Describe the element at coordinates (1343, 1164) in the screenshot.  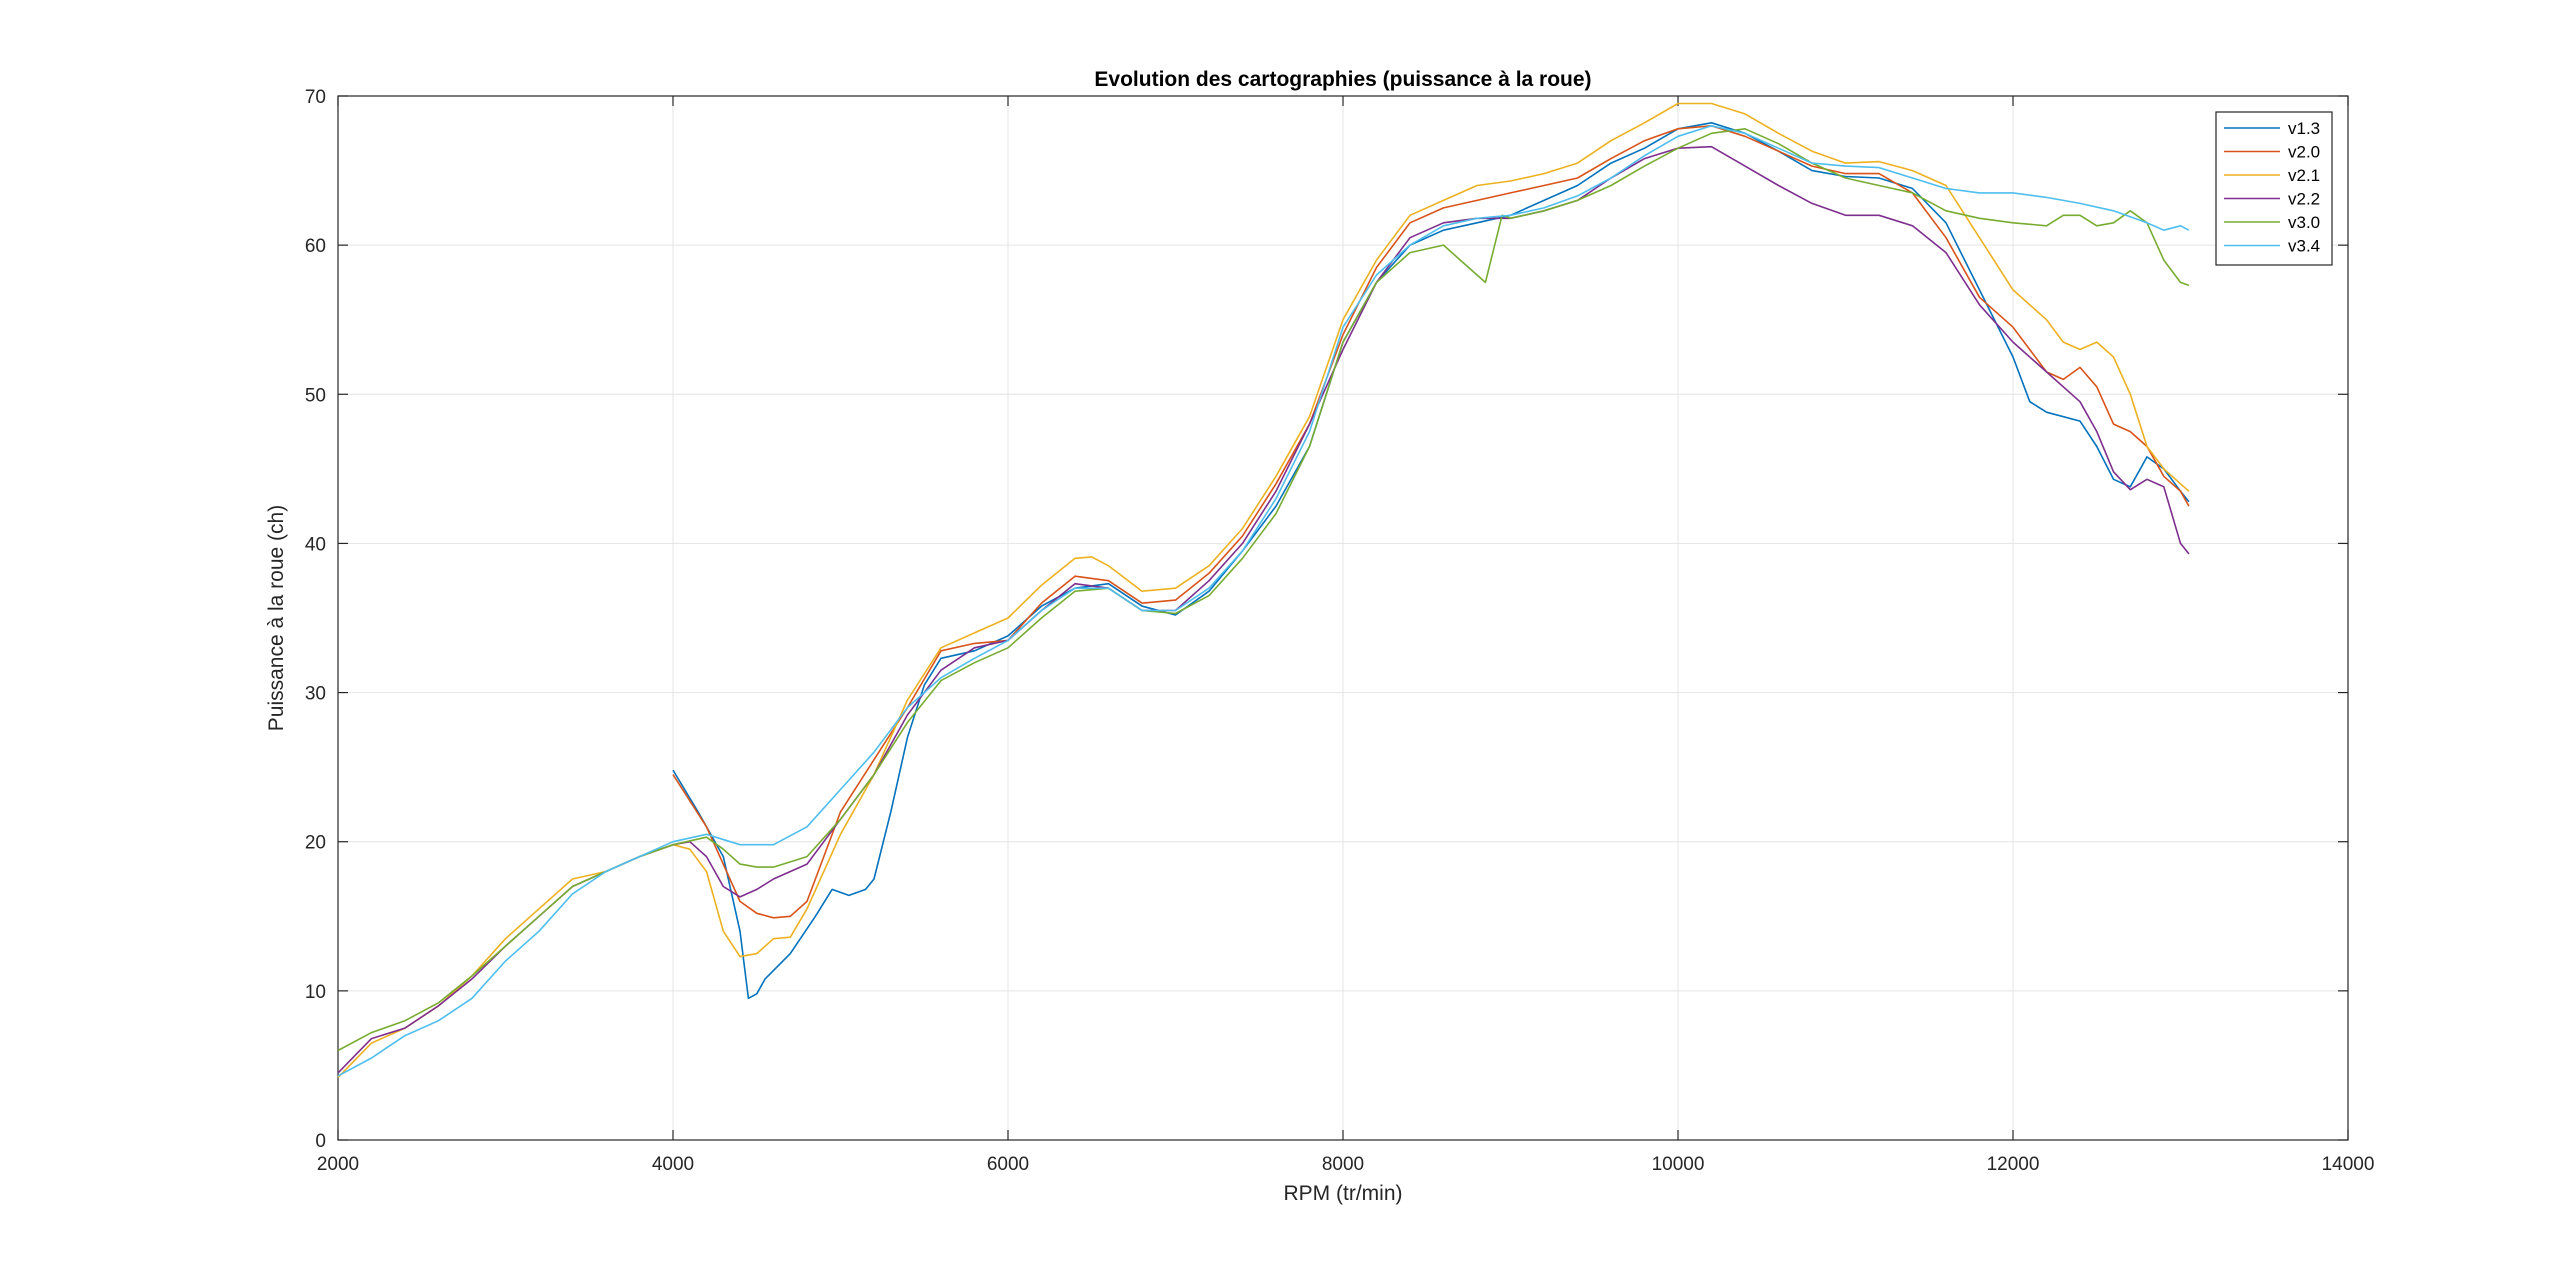
I see `x-tick-label: 8000` at that location.